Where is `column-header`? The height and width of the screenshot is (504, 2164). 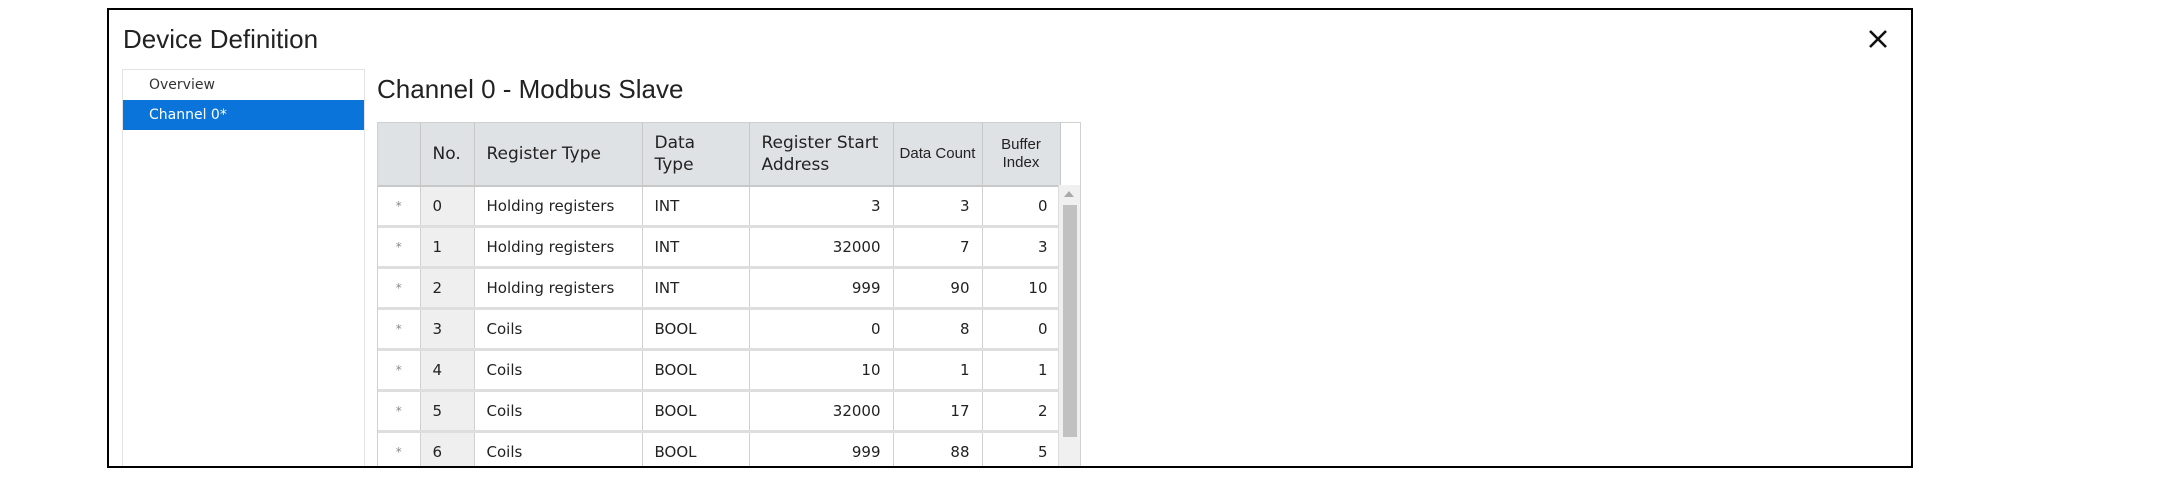 column-header is located at coordinates (399, 155).